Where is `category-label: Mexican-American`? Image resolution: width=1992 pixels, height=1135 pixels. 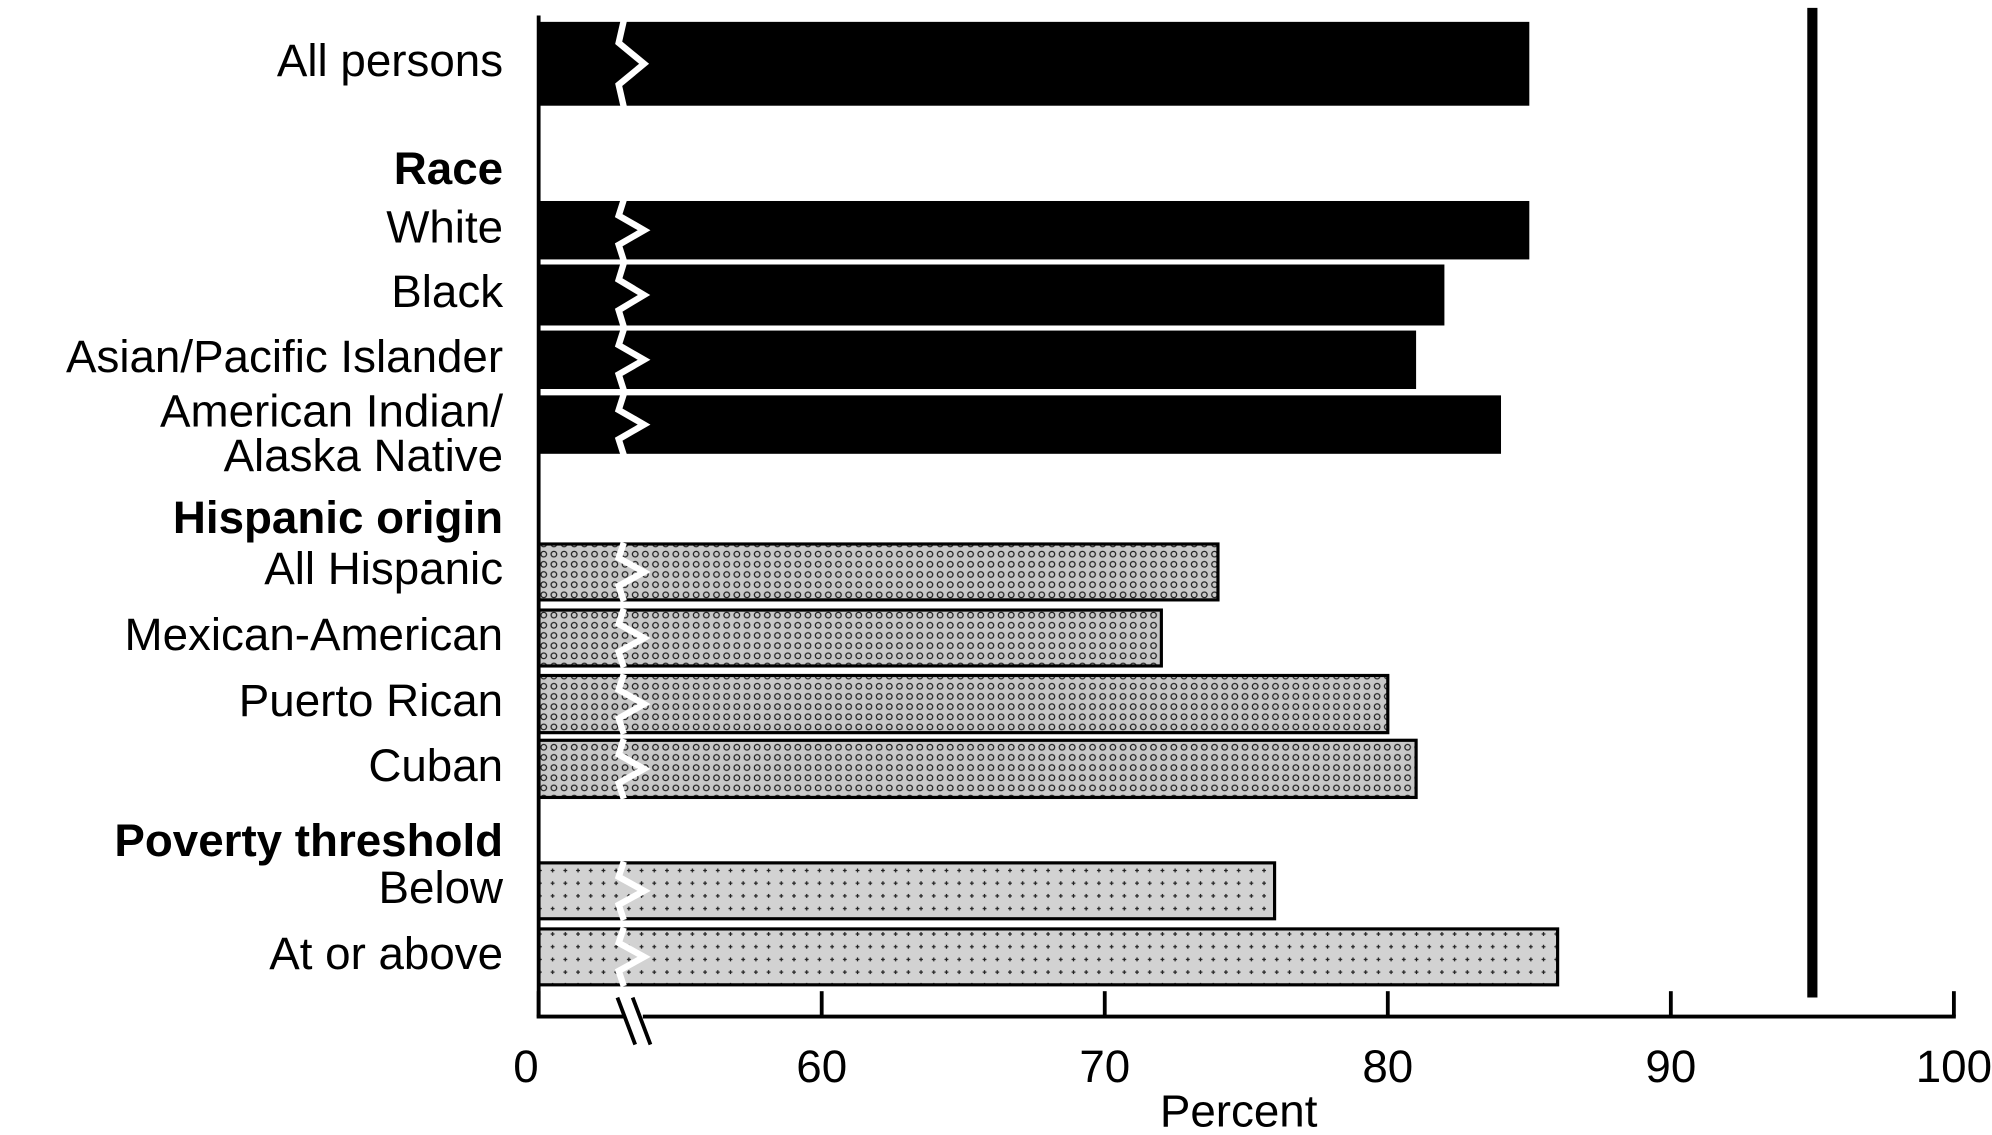 category-label: Mexican-American is located at coordinates (314, 634).